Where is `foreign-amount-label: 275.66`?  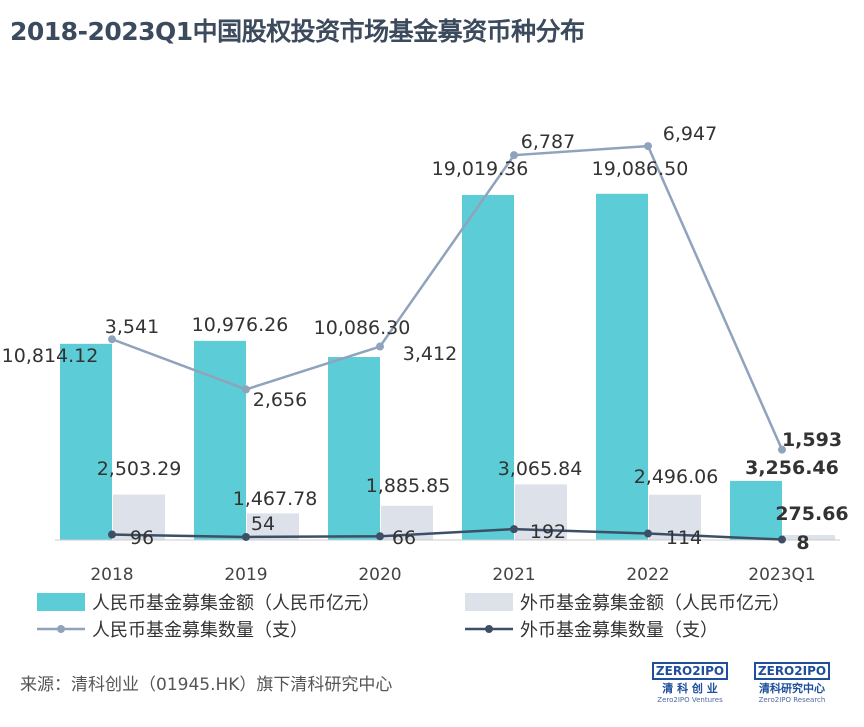 foreign-amount-label: 275.66 is located at coordinates (811, 514).